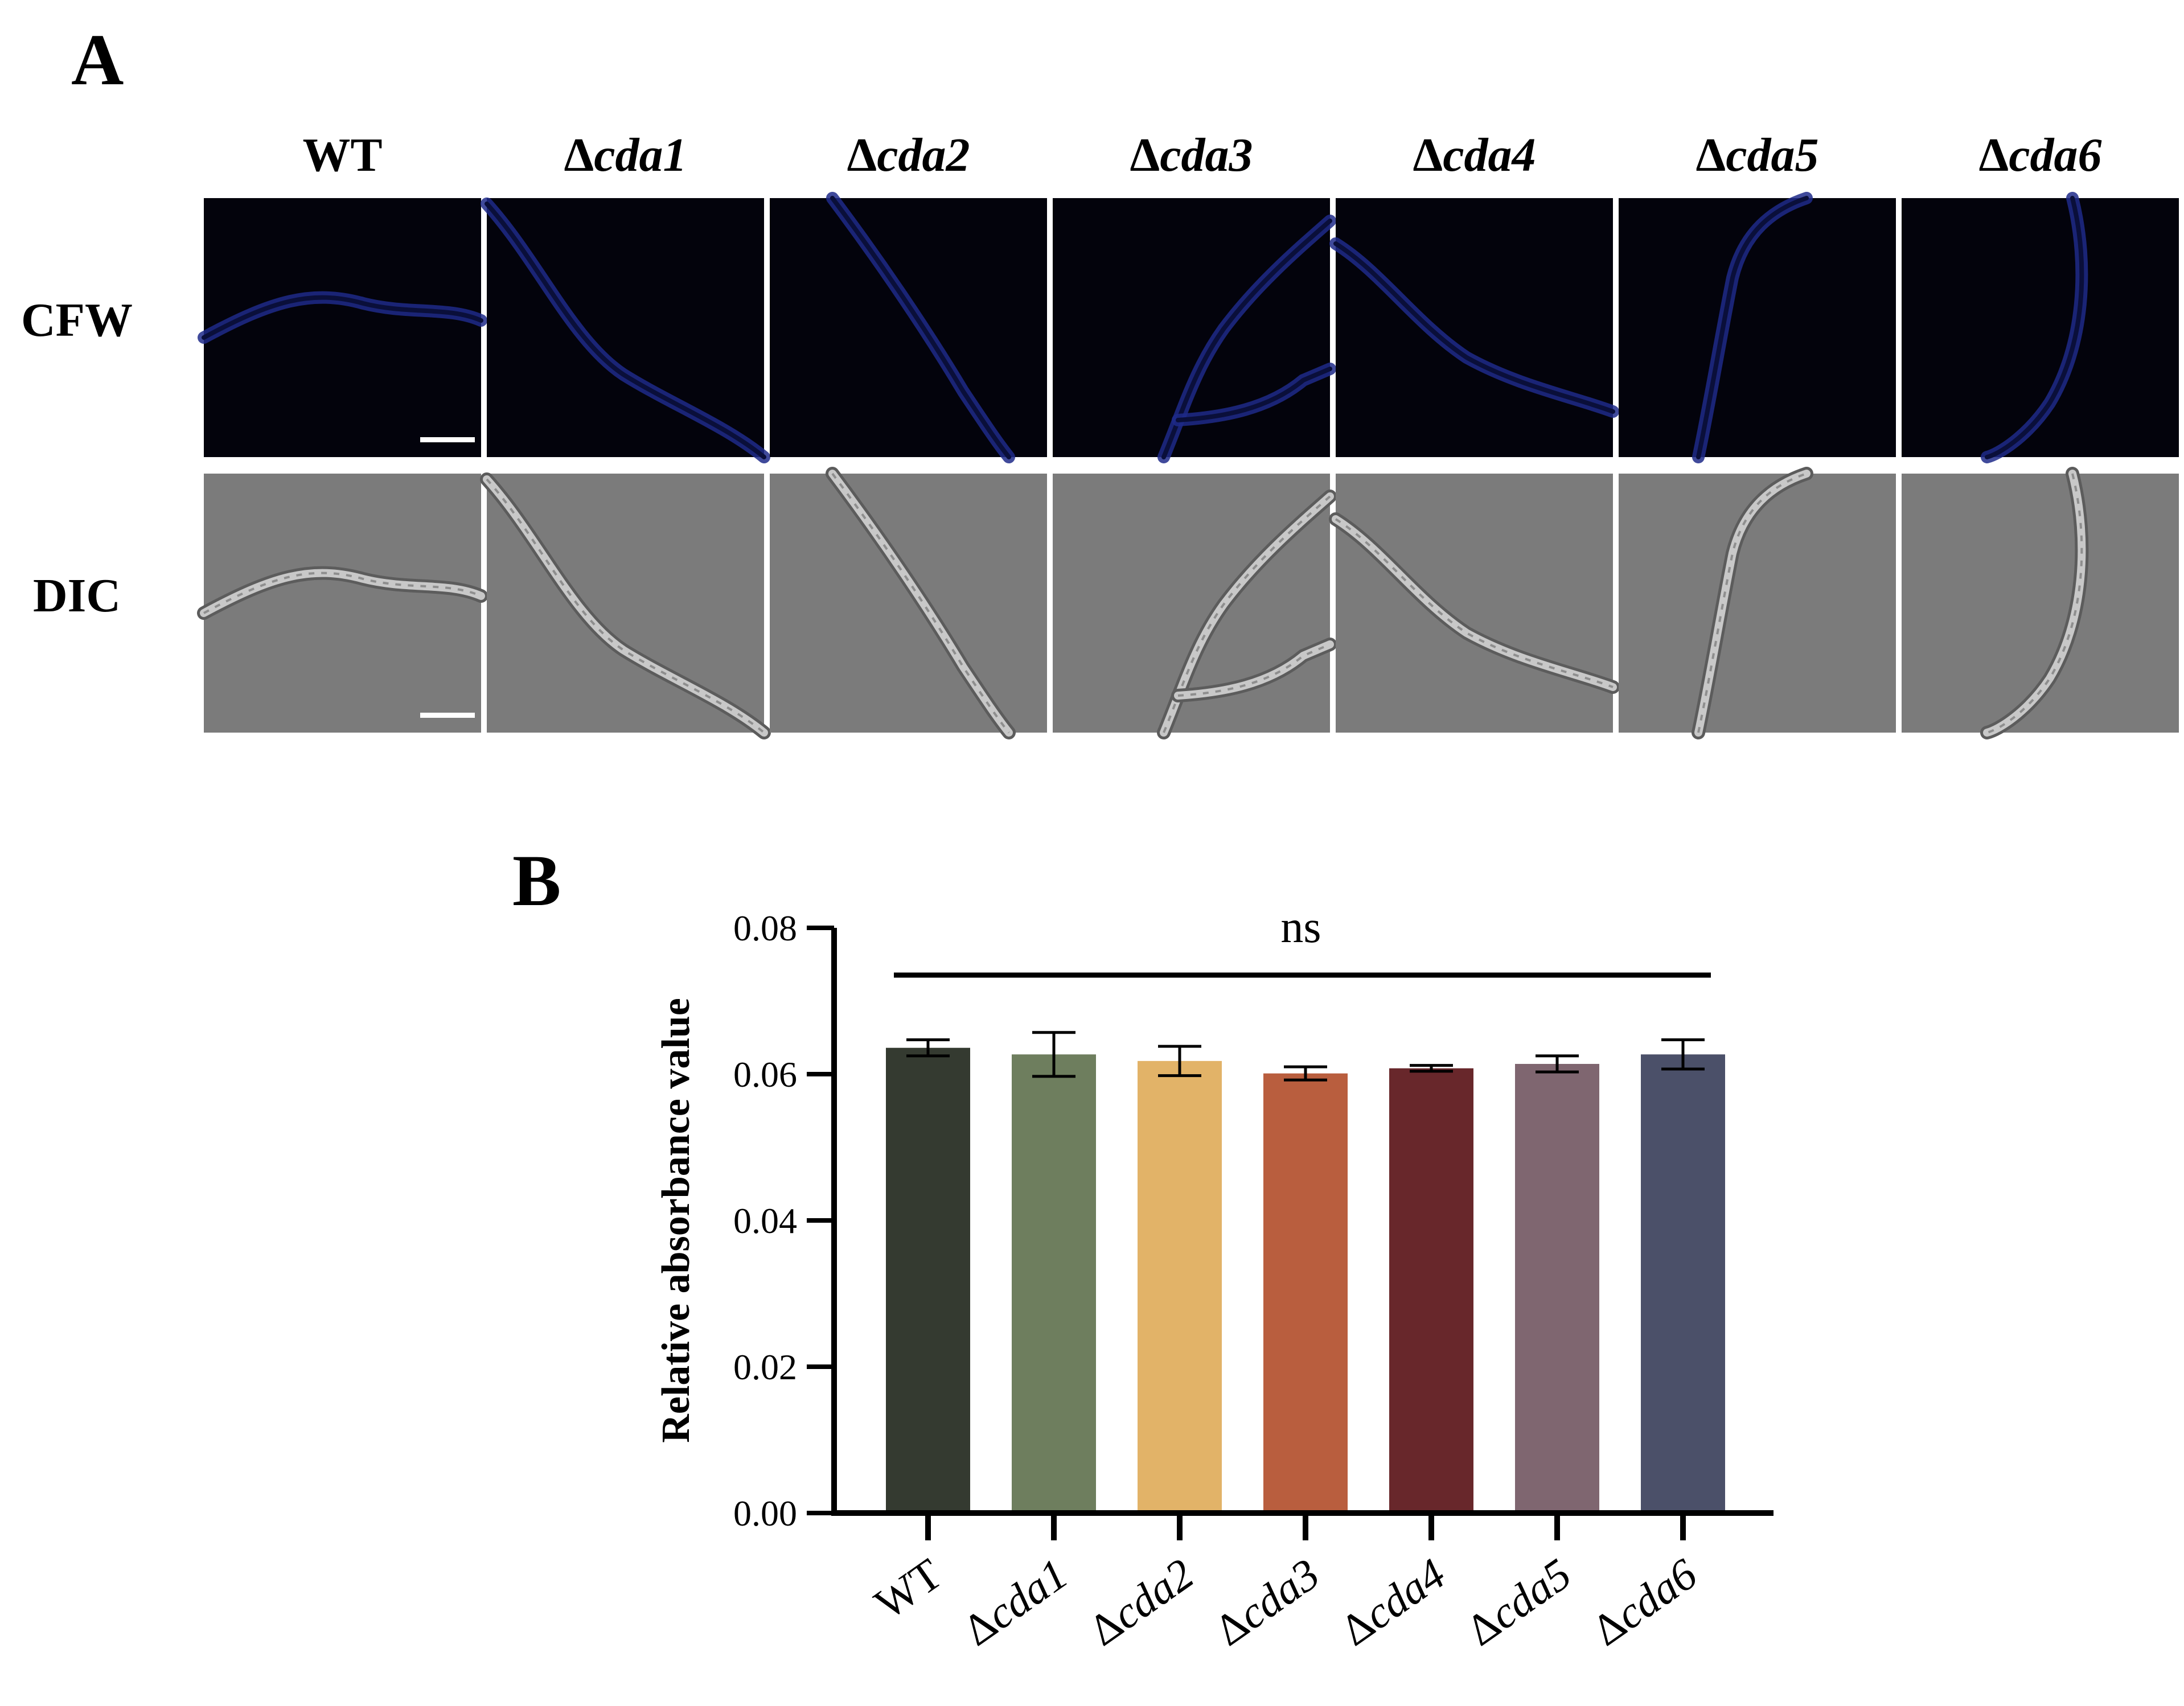  Describe the element at coordinates (1557, 1064) in the screenshot. I see `error-bar-delta-cda5` at that location.